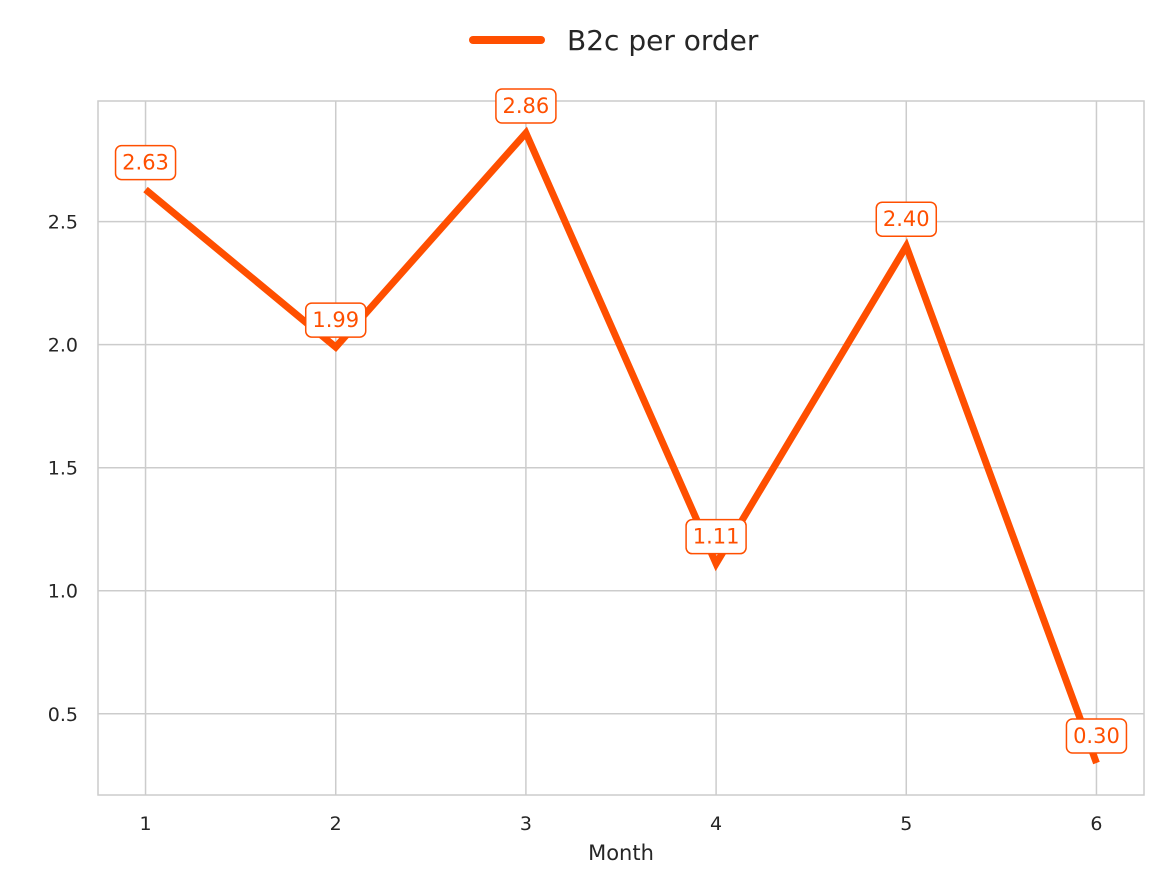 This screenshot has height=881, width=1159. I want to click on x-tick-label: 1, so click(145, 824).